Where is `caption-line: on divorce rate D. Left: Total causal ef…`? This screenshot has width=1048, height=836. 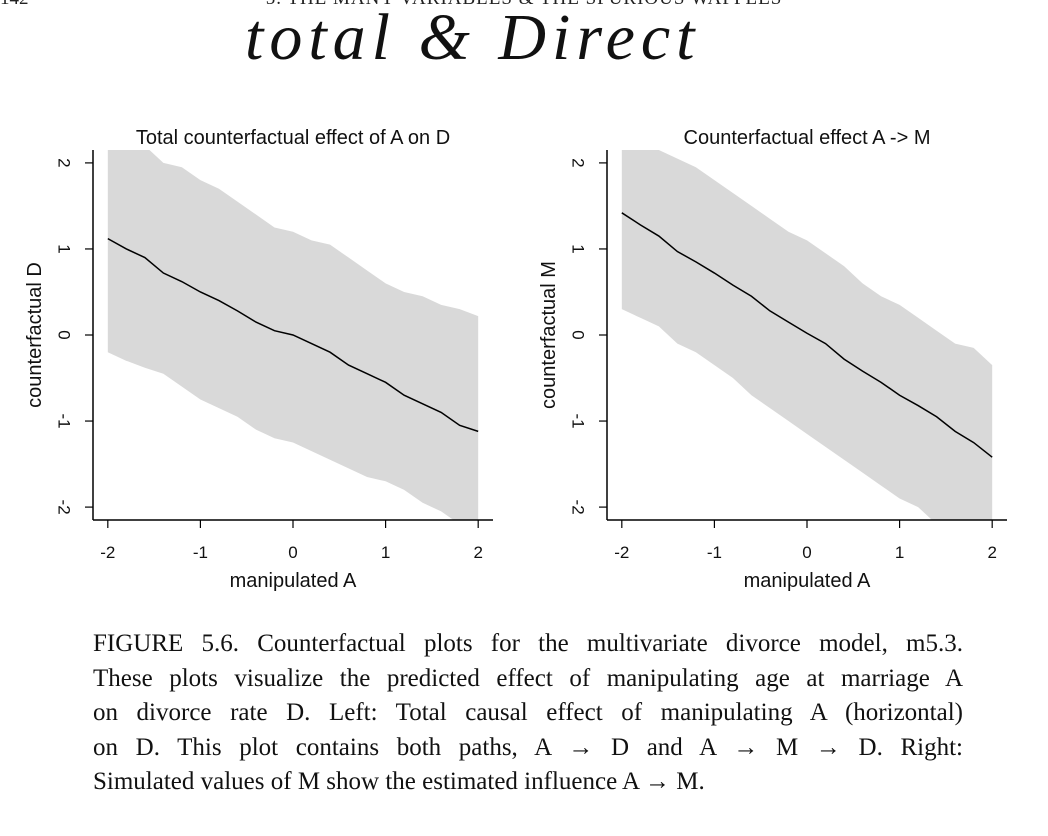
caption-line: on divorce rate D. Left: Total causal ef… is located at coordinates (528, 712).